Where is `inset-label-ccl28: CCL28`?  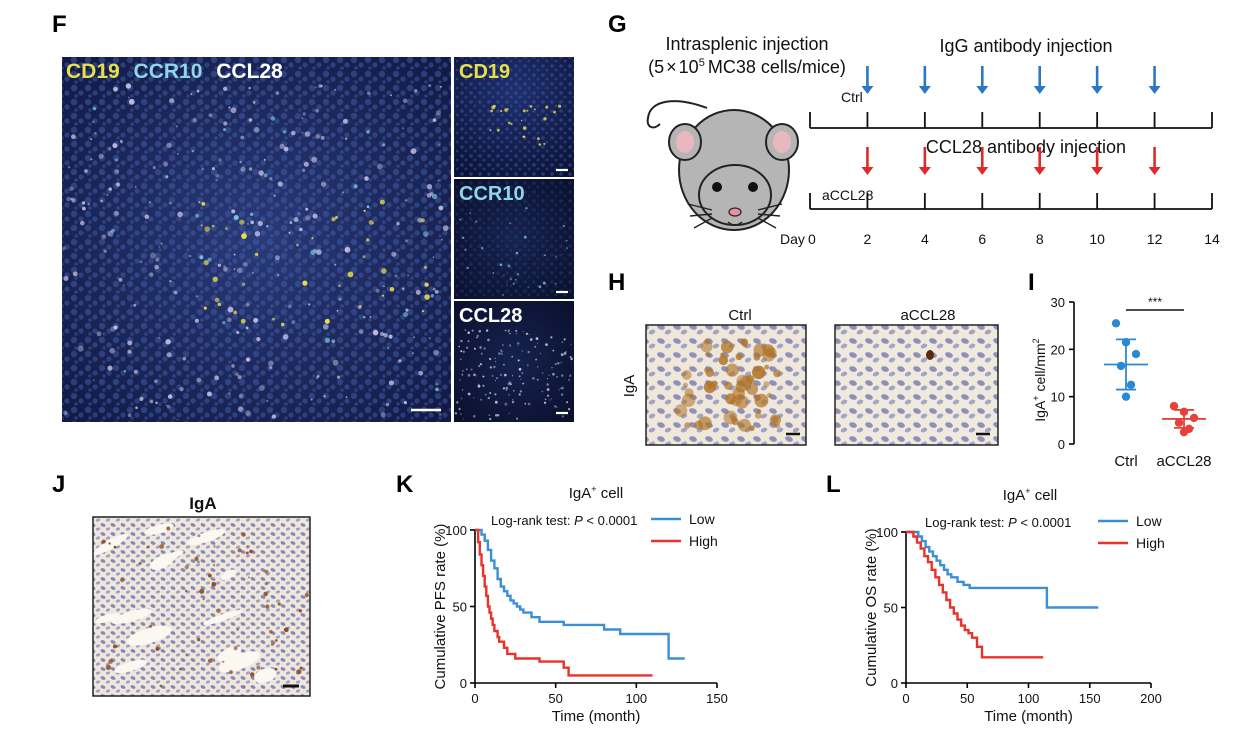 inset-label-ccl28: CCL28 is located at coordinates (490, 316).